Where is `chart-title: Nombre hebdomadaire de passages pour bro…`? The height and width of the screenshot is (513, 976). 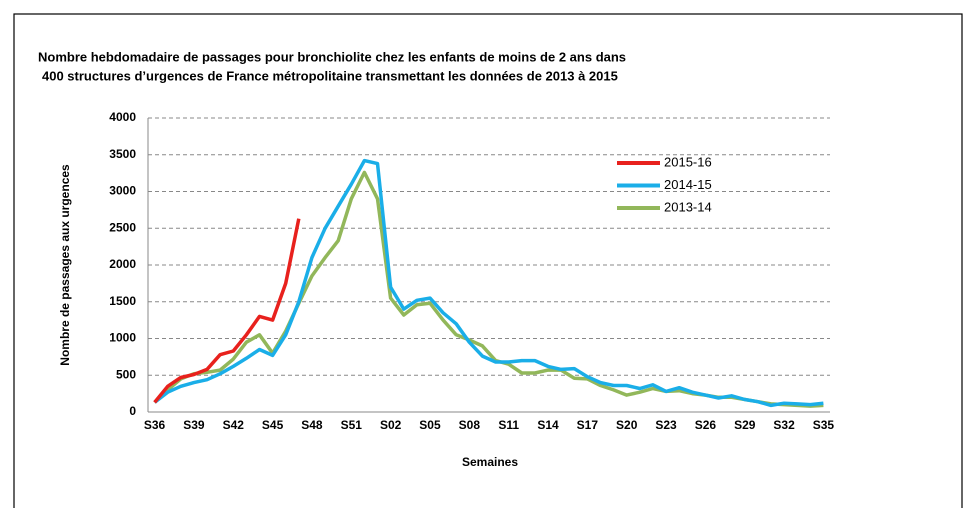 chart-title: Nombre hebdomadaire de passages pour bro… is located at coordinates (332, 56).